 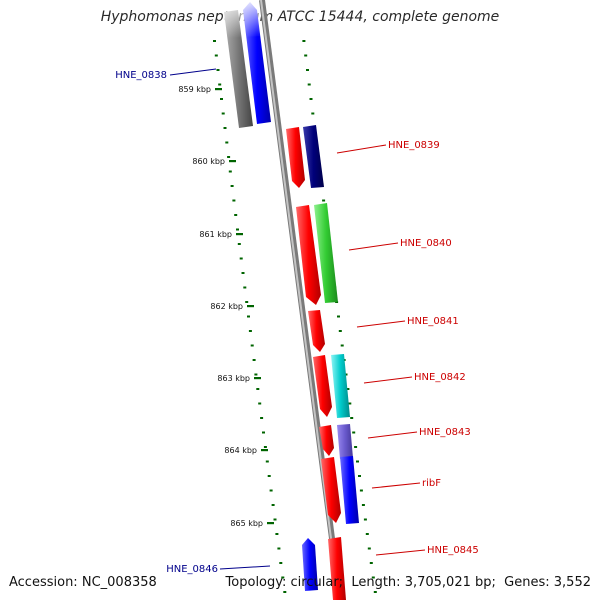 What do you see at coordinates (244, 306) in the screenshot?
I see `kbp-ticks` at bounding box center [244, 306].